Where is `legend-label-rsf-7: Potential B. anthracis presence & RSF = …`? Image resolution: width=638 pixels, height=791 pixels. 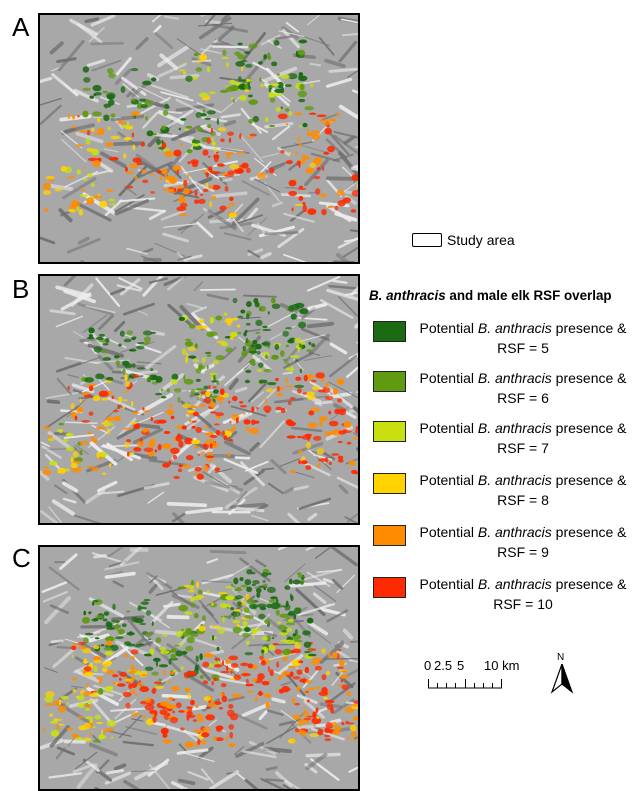
legend-label-rsf-7: Potential B. anthracis presence & RSF = … is located at coordinates (523, 438).